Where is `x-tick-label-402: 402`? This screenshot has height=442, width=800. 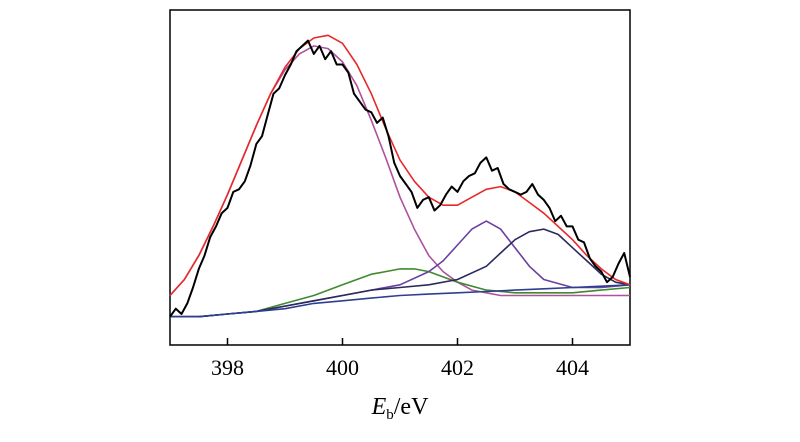 x-tick-label-402: 402 is located at coordinates (457, 367).